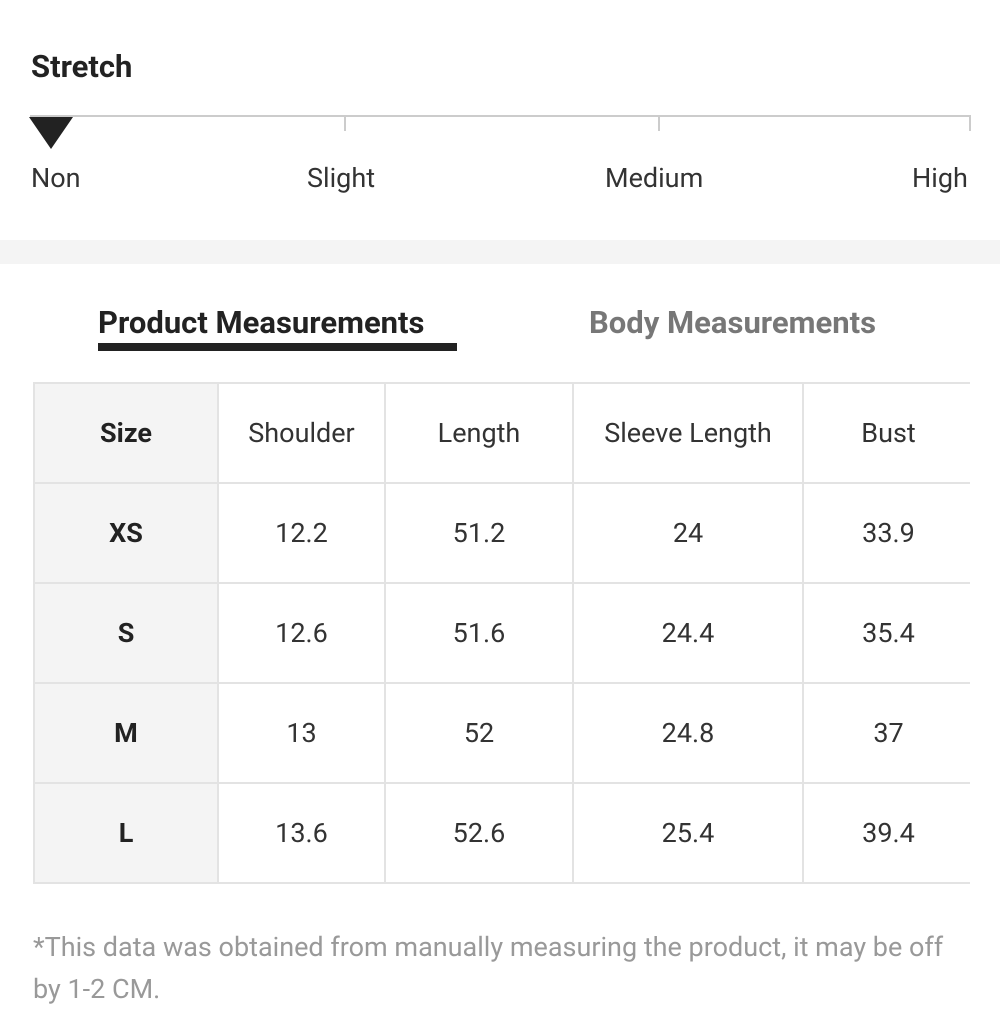 This screenshot has height=1010, width=1000. What do you see at coordinates (301, 833) in the screenshot?
I see `table-cell: 13.6` at bounding box center [301, 833].